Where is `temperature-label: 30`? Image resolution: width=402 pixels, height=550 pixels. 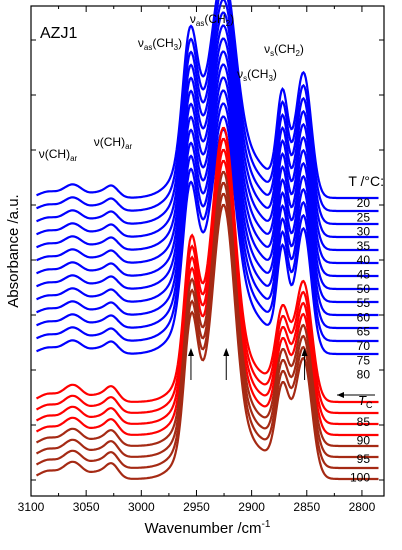 temperature-label: 30 is located at coordinates (364, 232).